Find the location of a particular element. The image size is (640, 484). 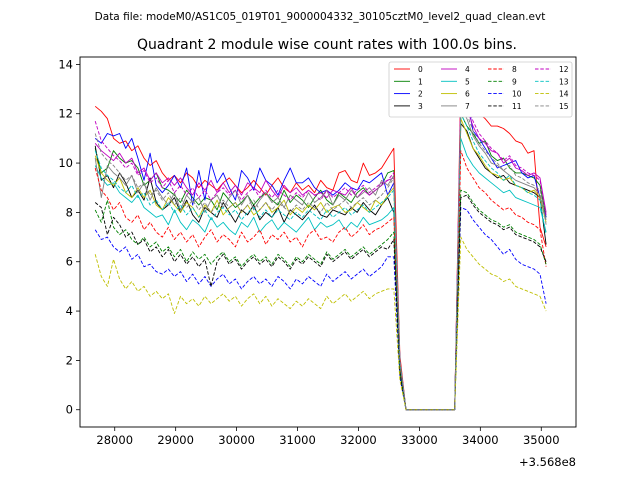

y-tick-label: 14 is located at coordinates (65, 64).